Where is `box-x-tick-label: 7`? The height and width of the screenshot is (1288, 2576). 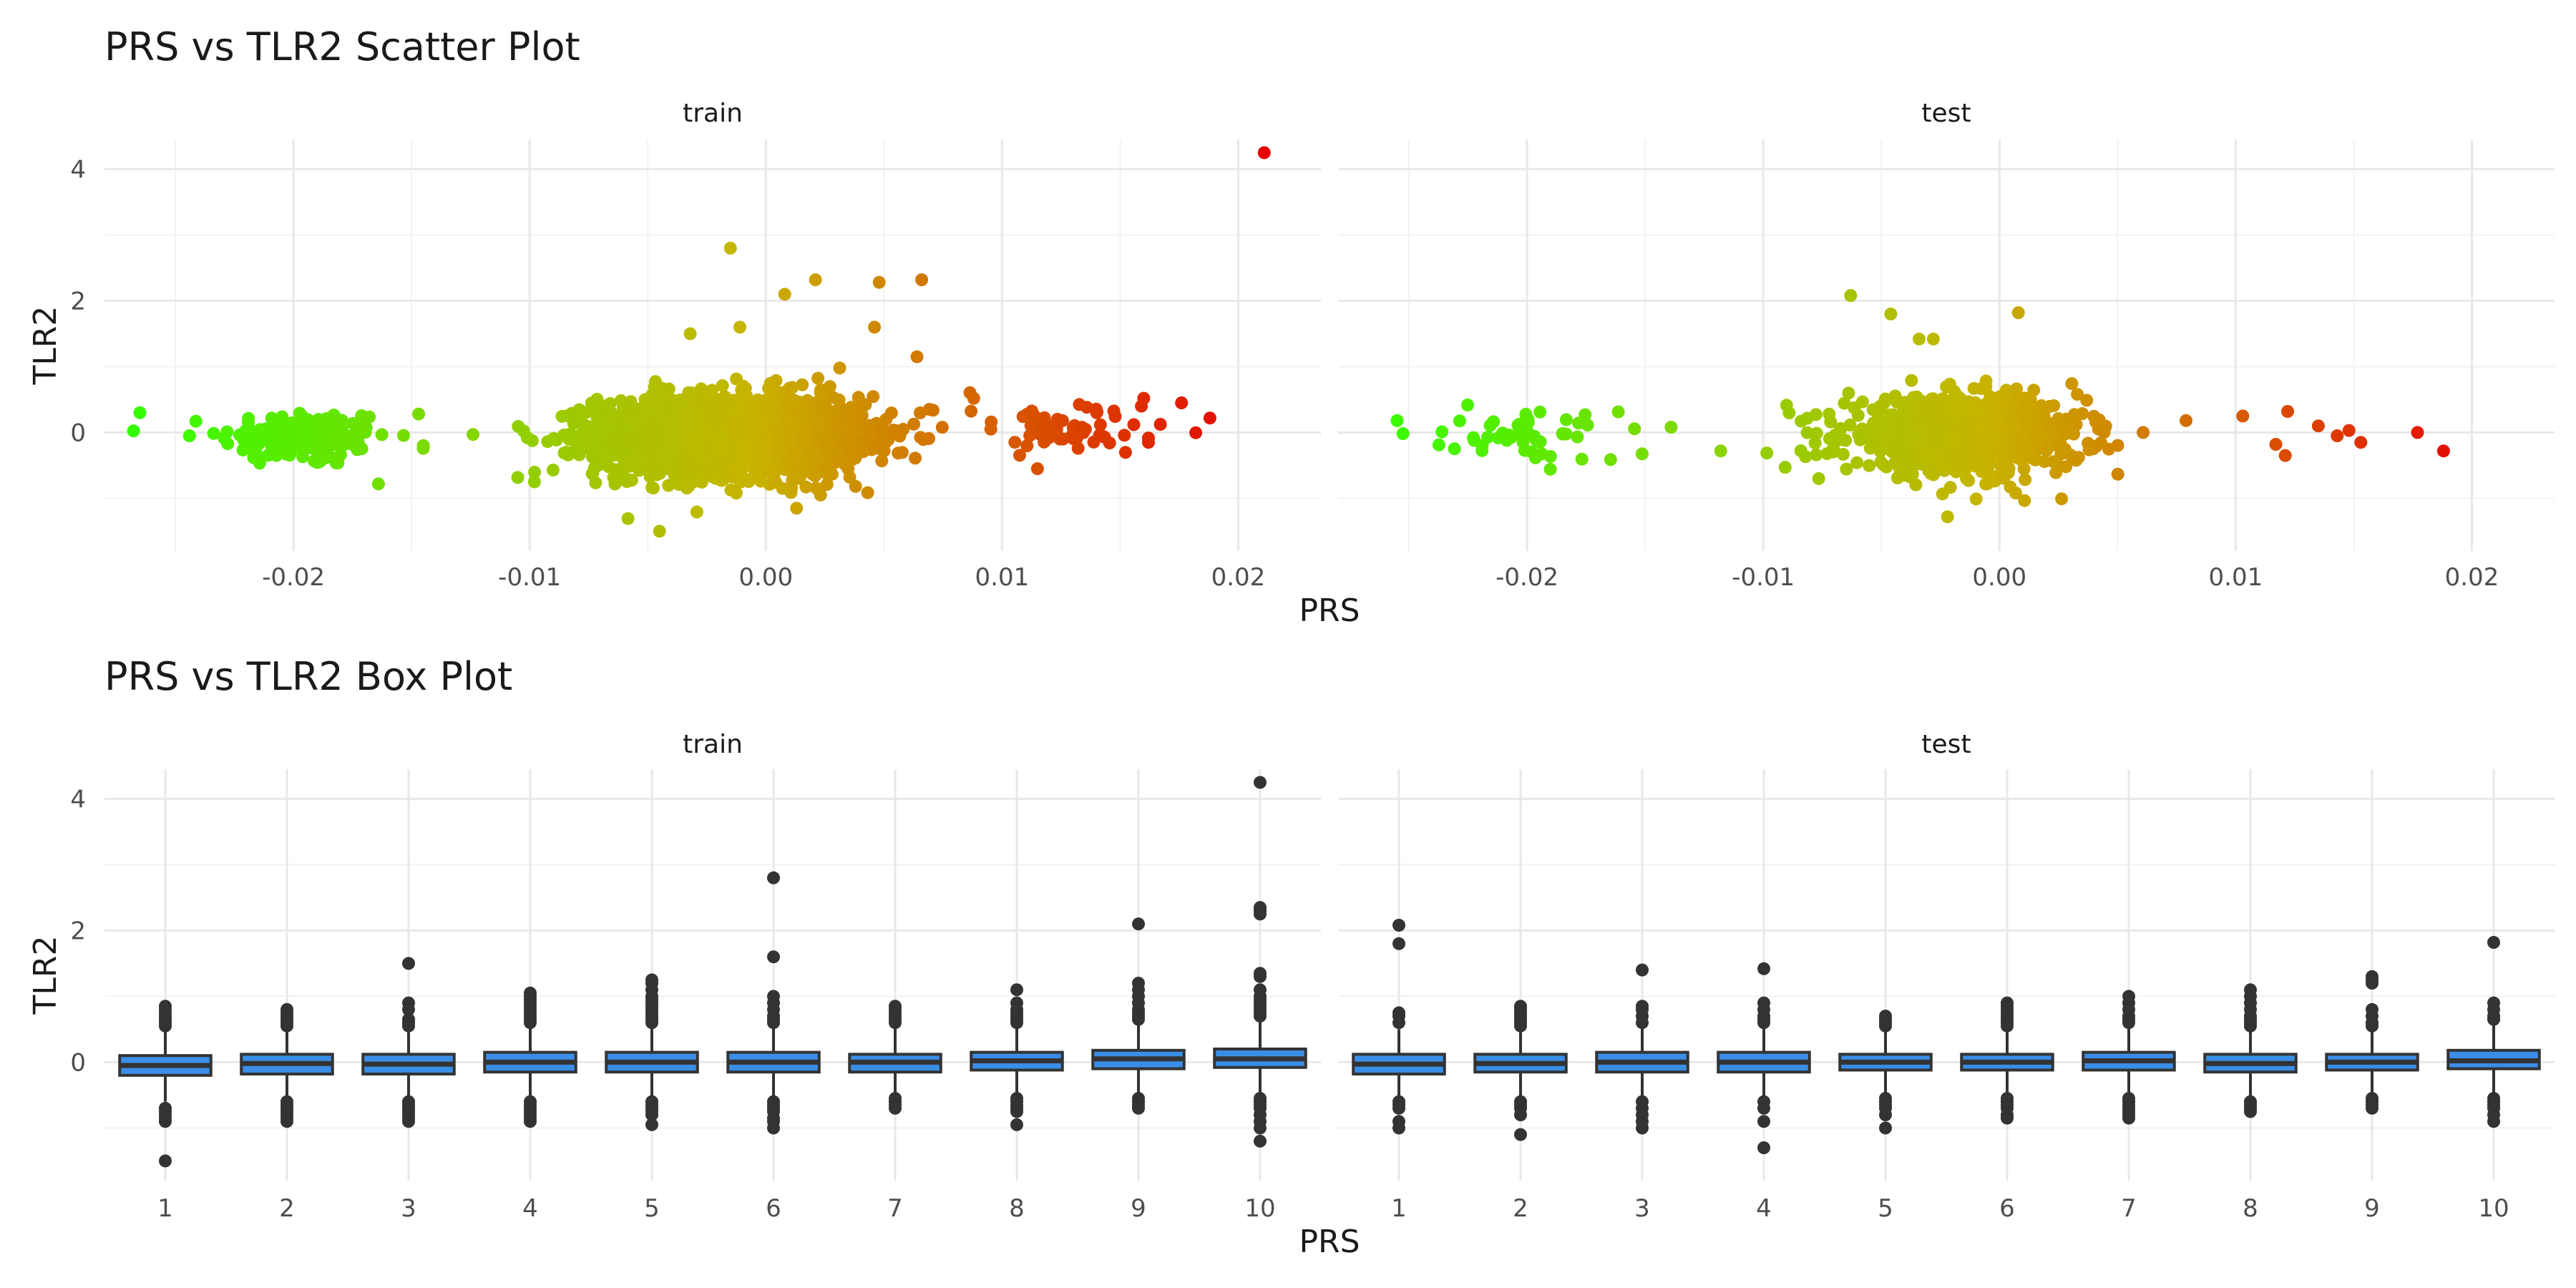 box-x-tick-label: 7 is located at coordinates (895, 1208).